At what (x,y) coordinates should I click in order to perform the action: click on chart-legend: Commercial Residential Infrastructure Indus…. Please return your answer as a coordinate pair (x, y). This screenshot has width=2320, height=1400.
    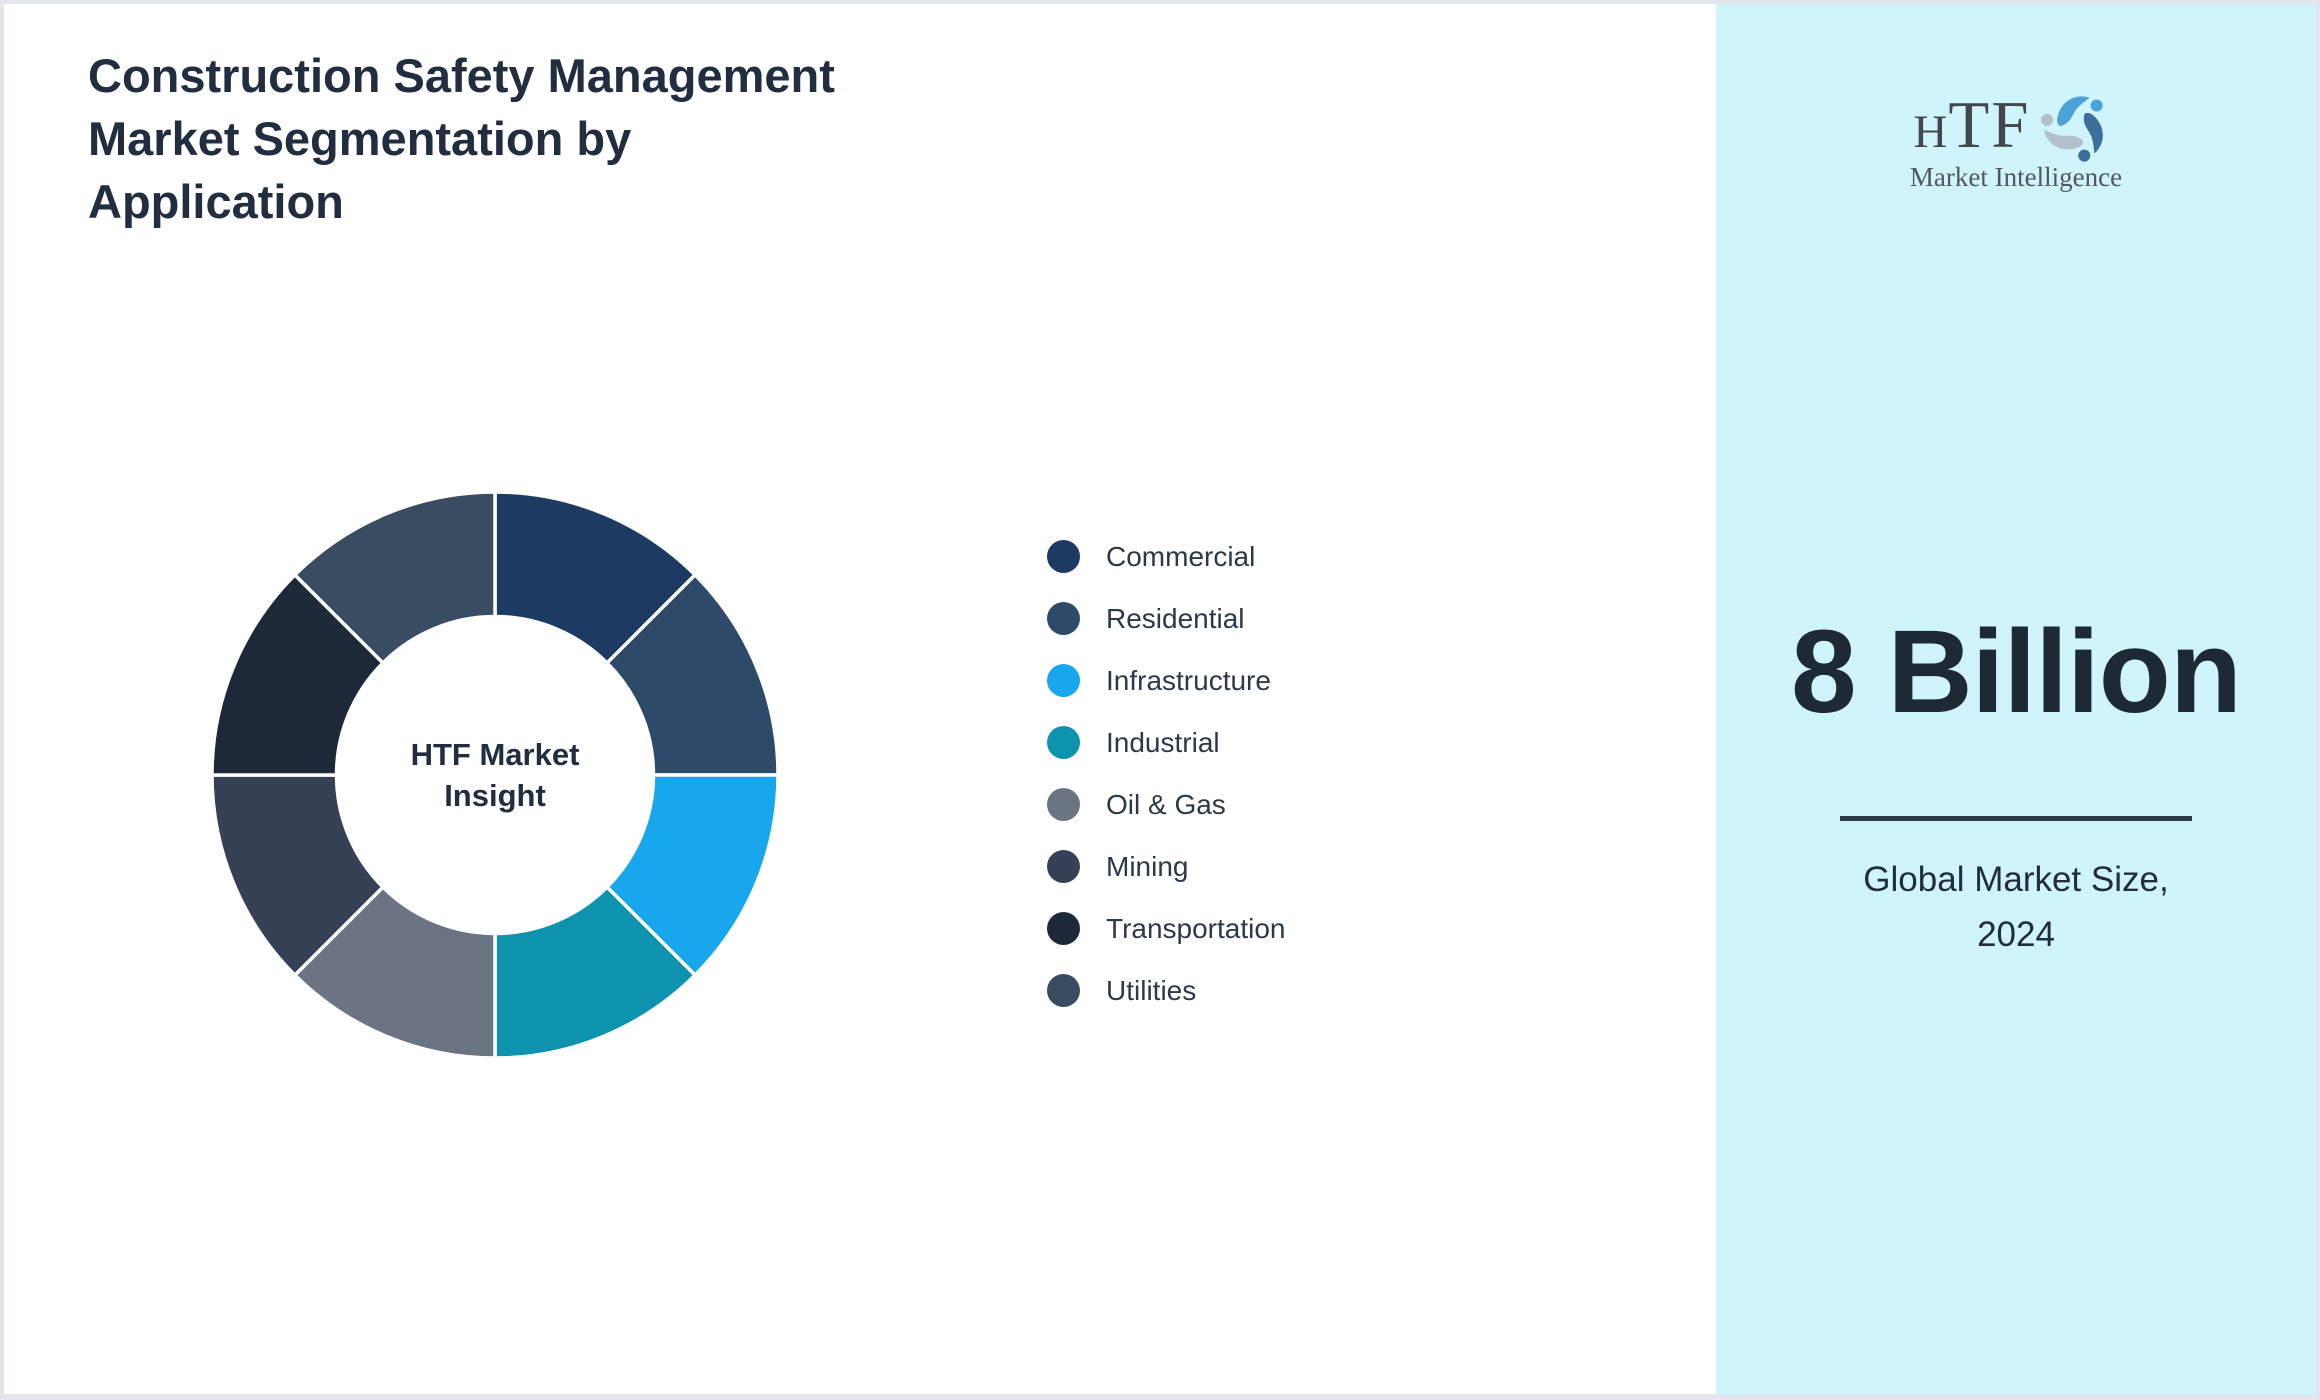
    Looking at the image, I should click on (1166, 773).